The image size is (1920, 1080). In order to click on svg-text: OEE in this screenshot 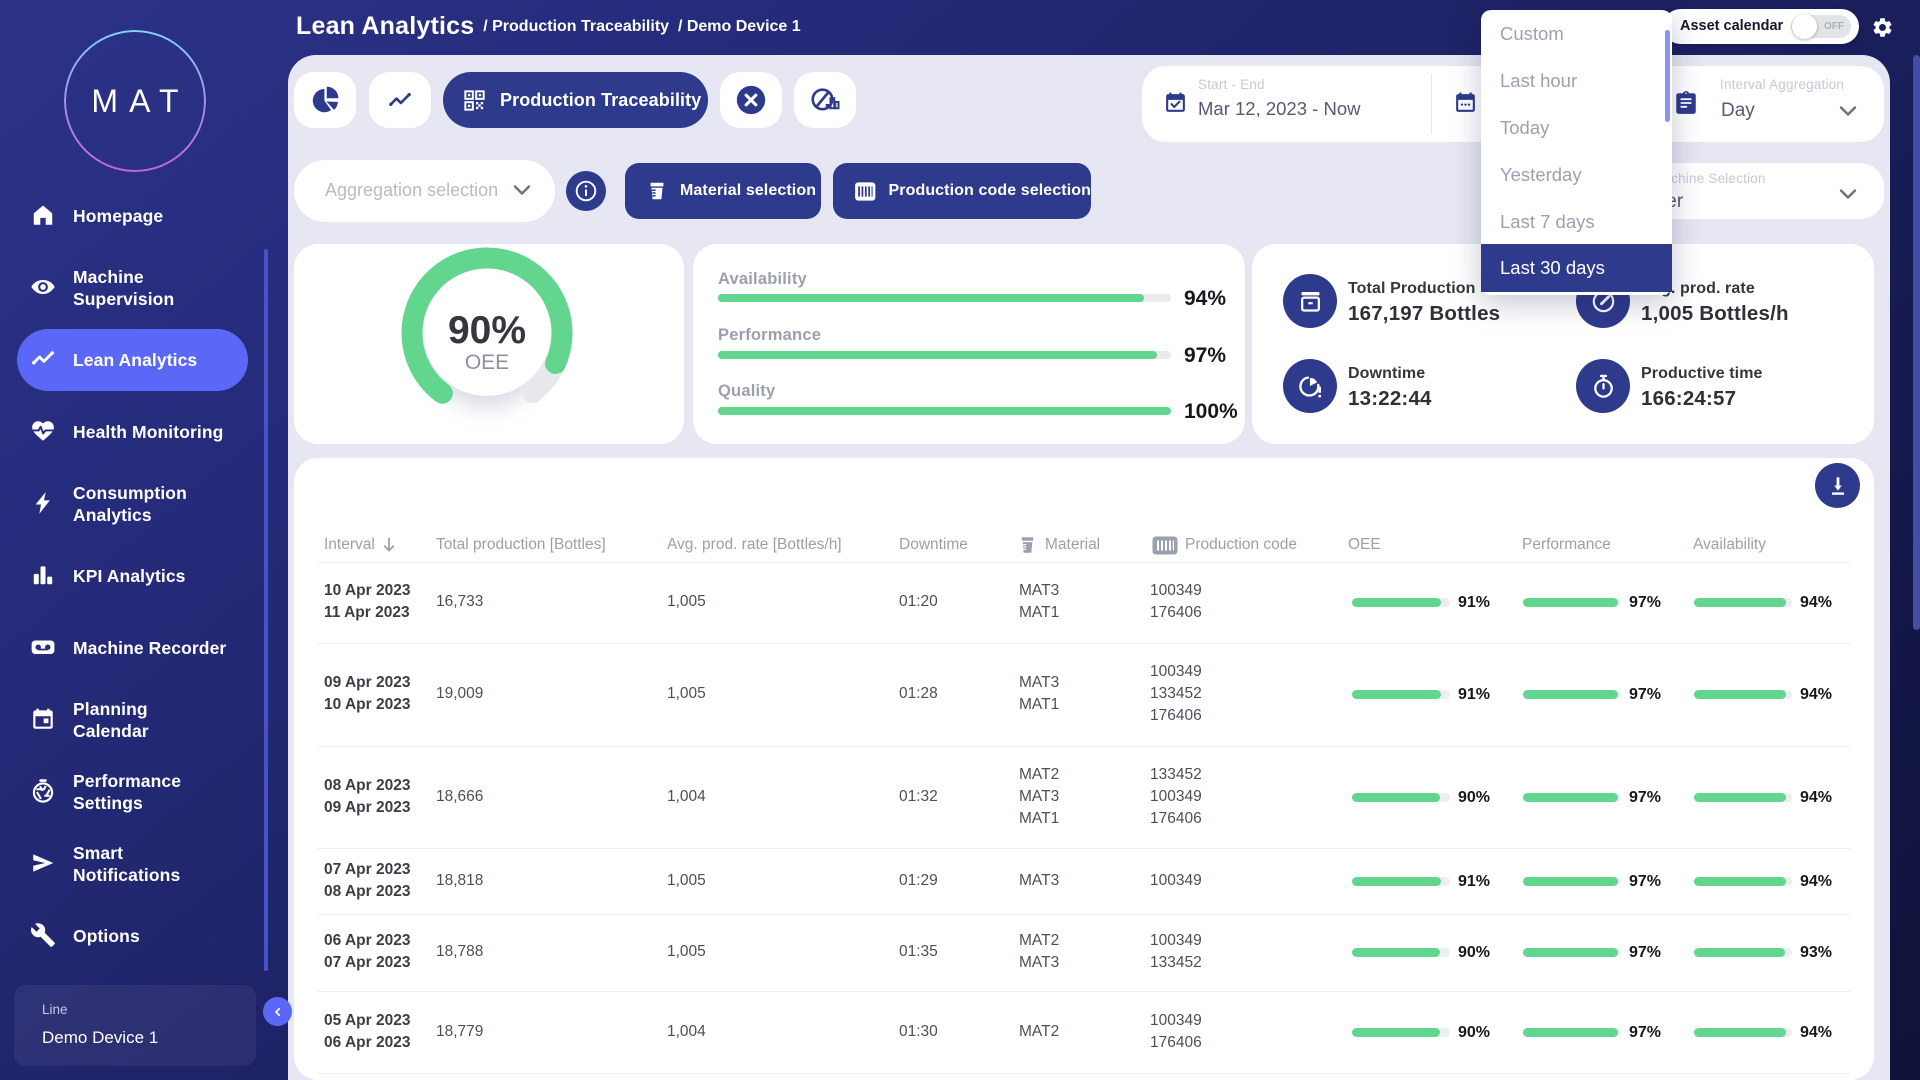, I will do `click(487, 362)`.